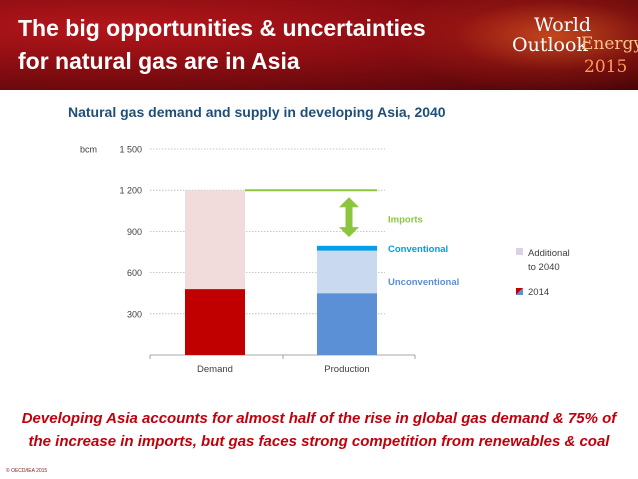 This screenshot has height=479, width=638. I want to click on imports-arrow-shaft, so click(349, 217).